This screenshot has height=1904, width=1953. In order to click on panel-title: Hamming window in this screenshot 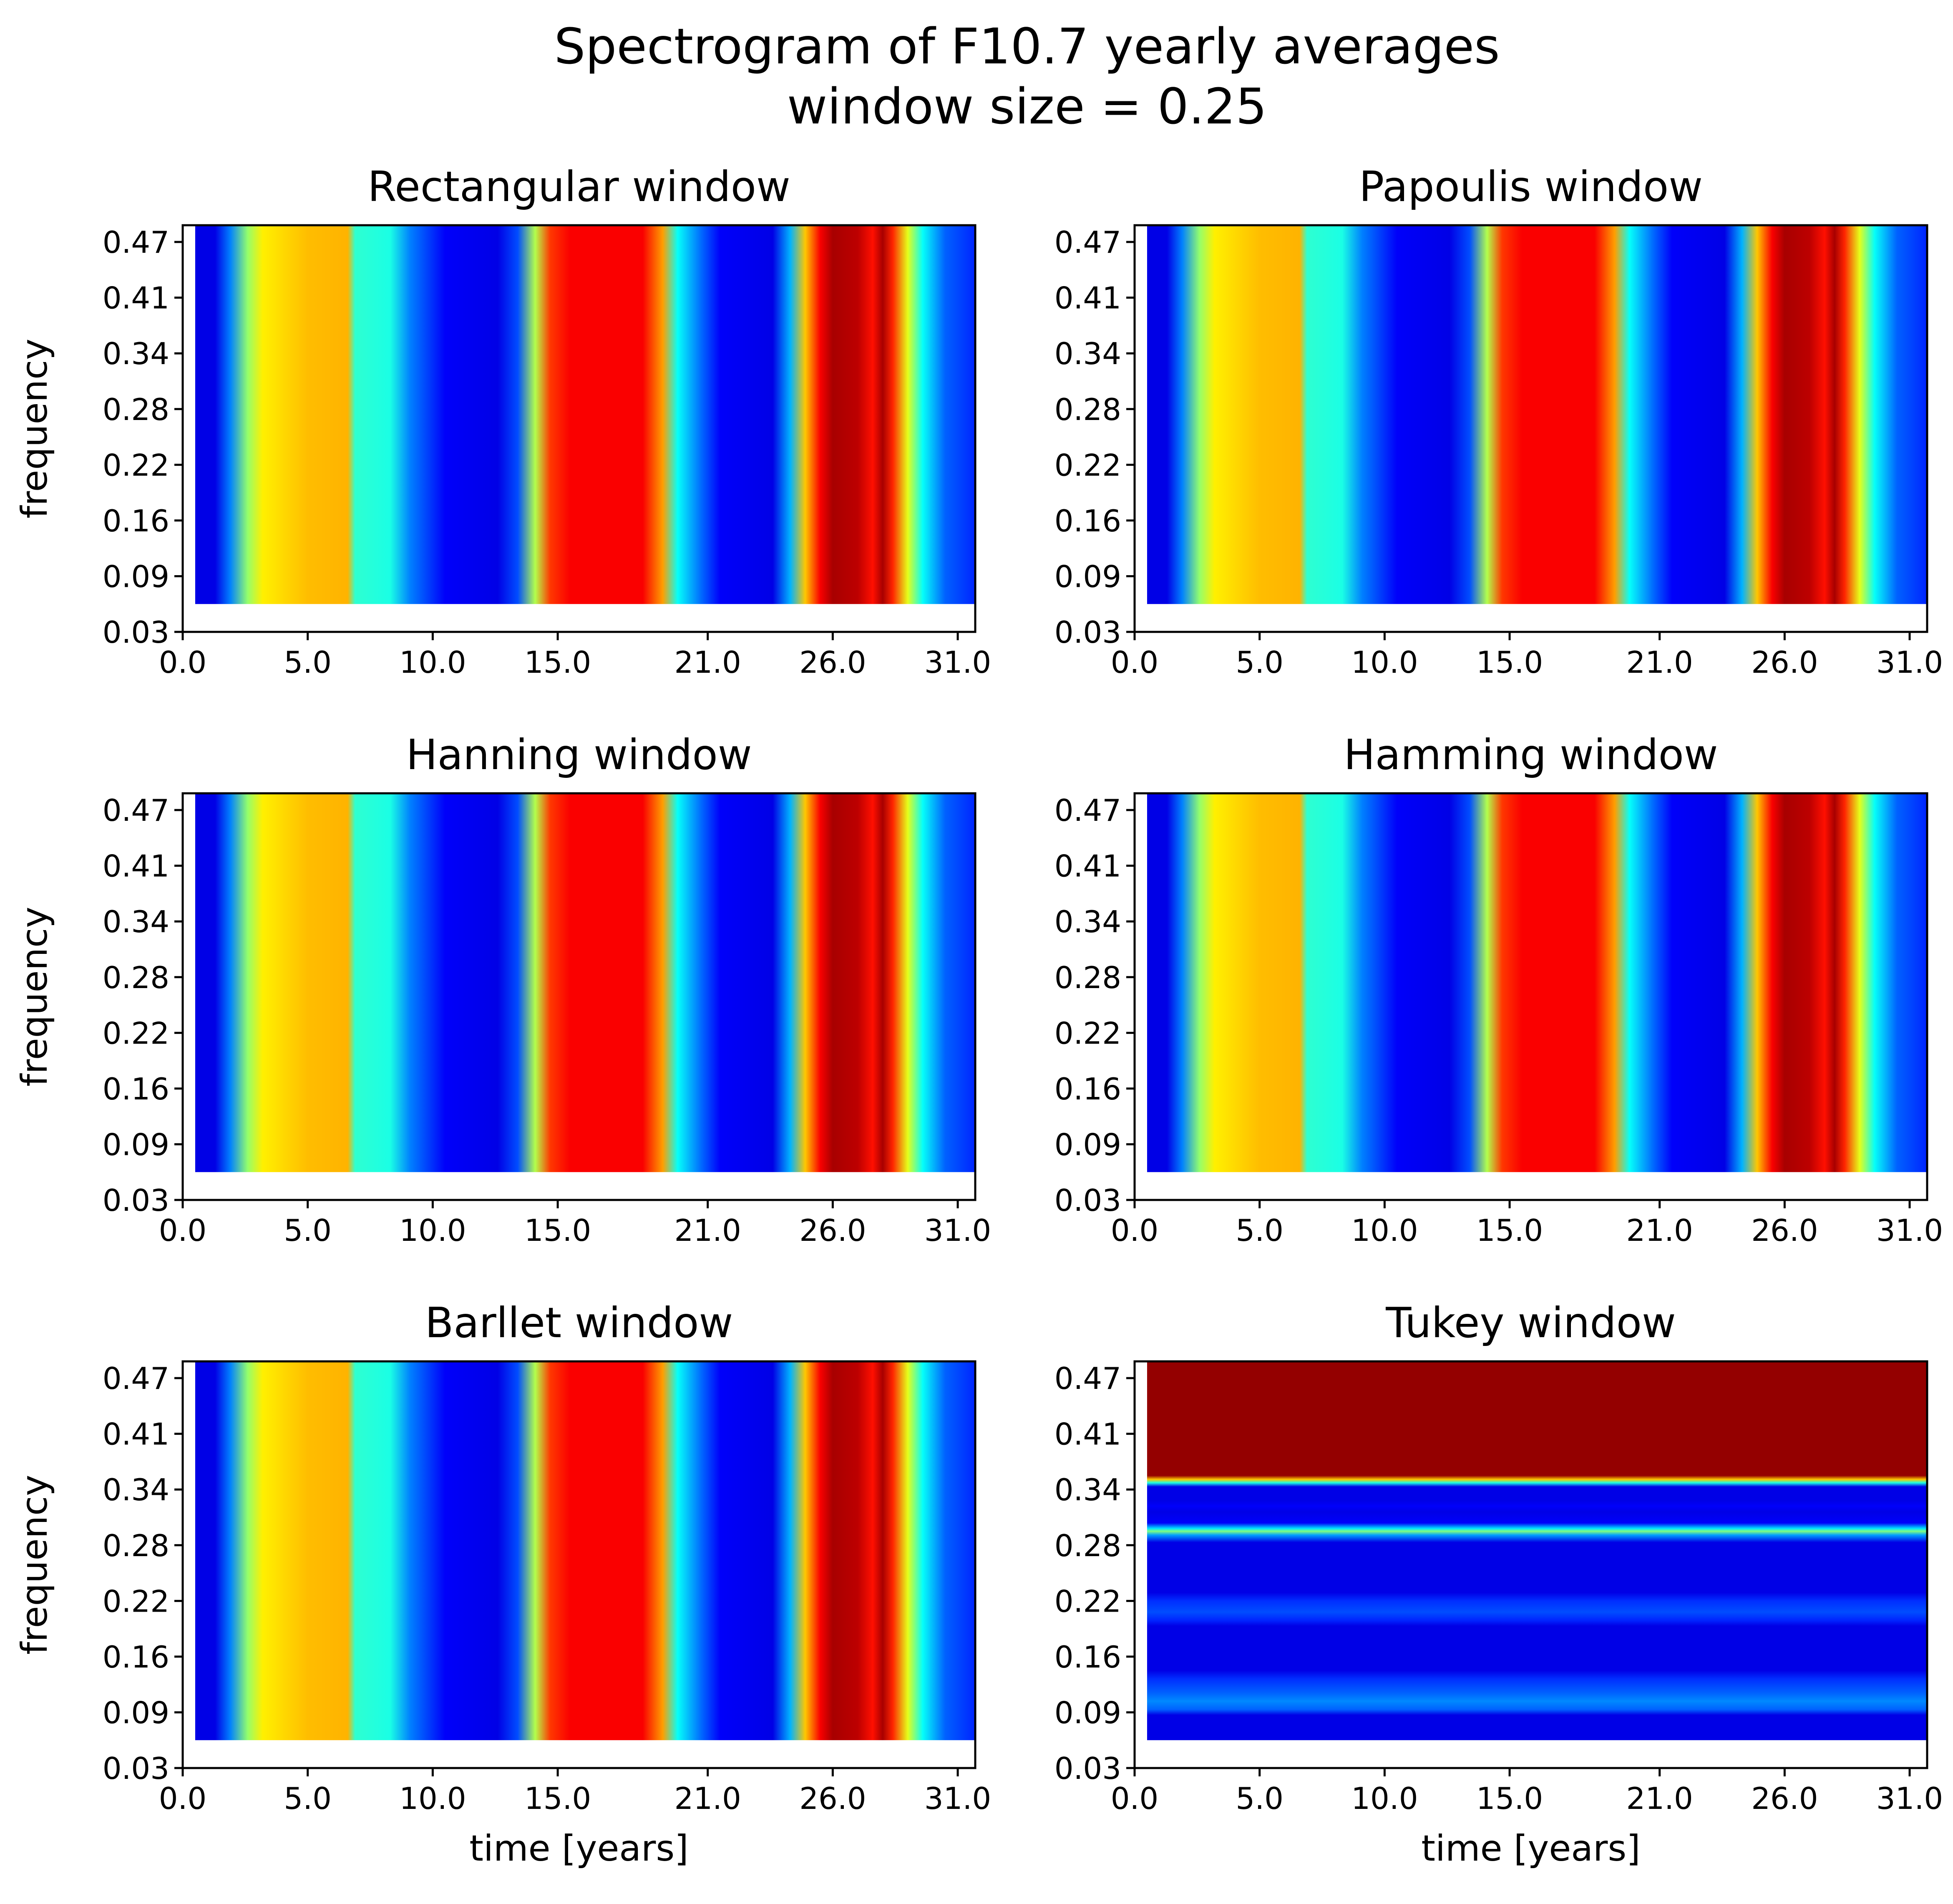, I will do `click(1531, 754)`.